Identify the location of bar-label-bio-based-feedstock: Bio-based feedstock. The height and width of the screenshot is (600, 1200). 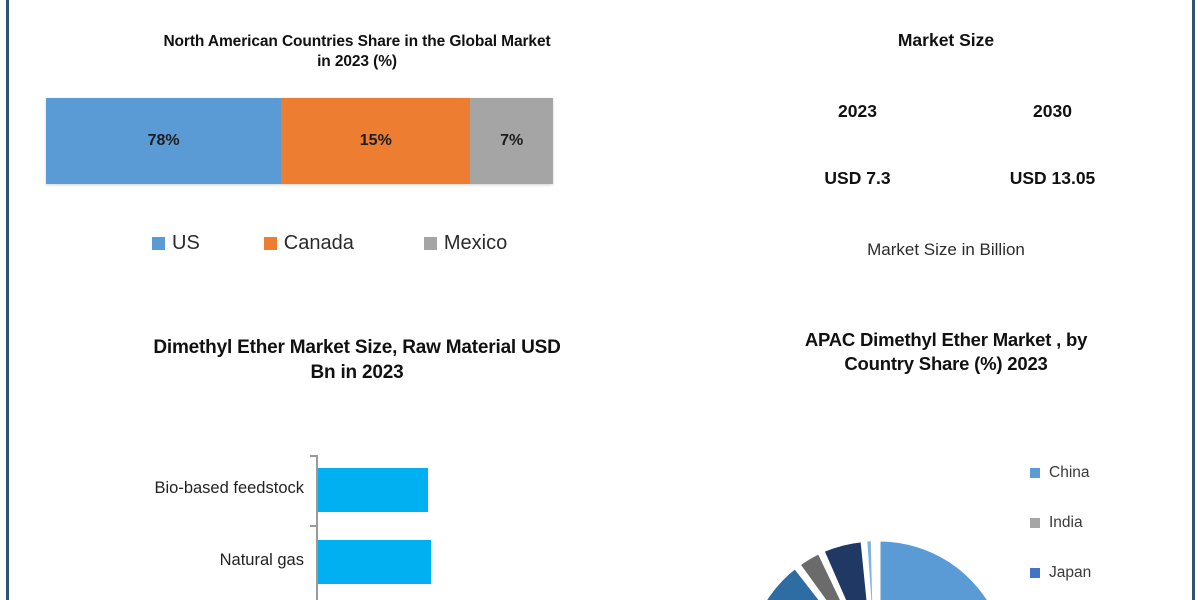
(229, 488).